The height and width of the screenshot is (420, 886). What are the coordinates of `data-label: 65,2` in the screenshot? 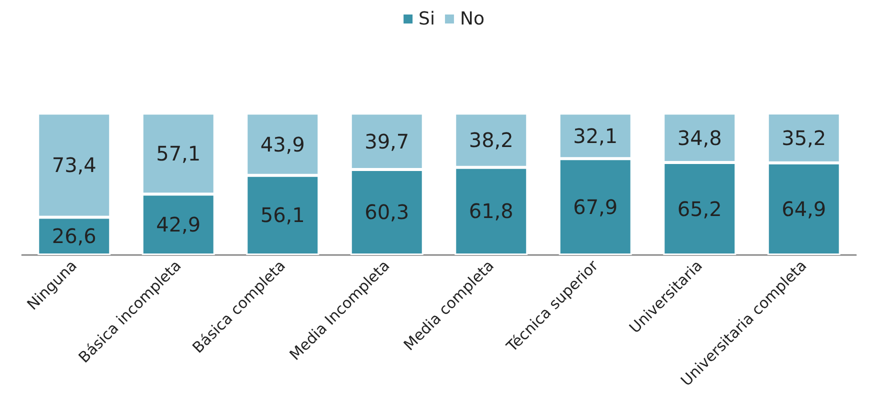 It's located at (699, 208).